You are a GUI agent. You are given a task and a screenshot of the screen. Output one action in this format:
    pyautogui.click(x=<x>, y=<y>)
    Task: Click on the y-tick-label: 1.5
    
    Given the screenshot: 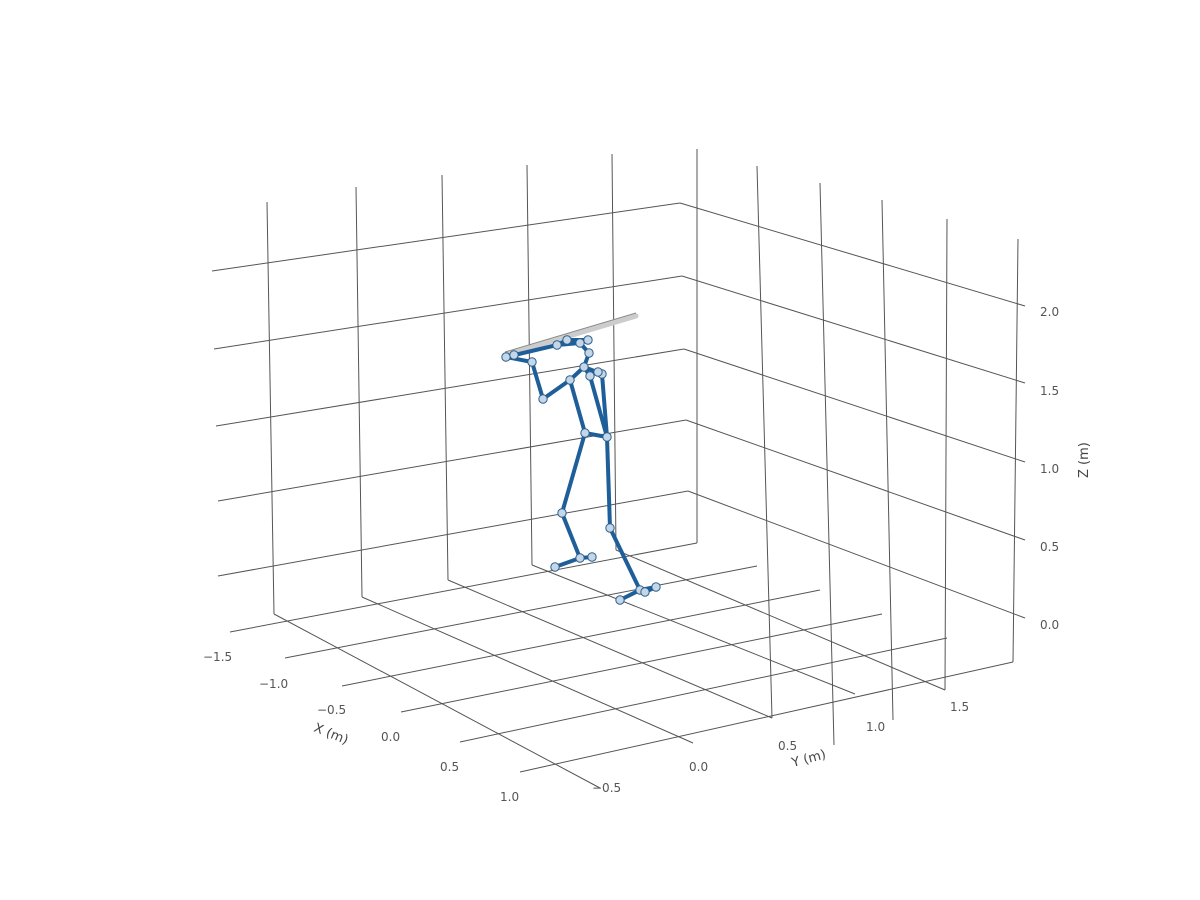 What is the action you would take?
    pyautogui.click(x=959, y=707)
    